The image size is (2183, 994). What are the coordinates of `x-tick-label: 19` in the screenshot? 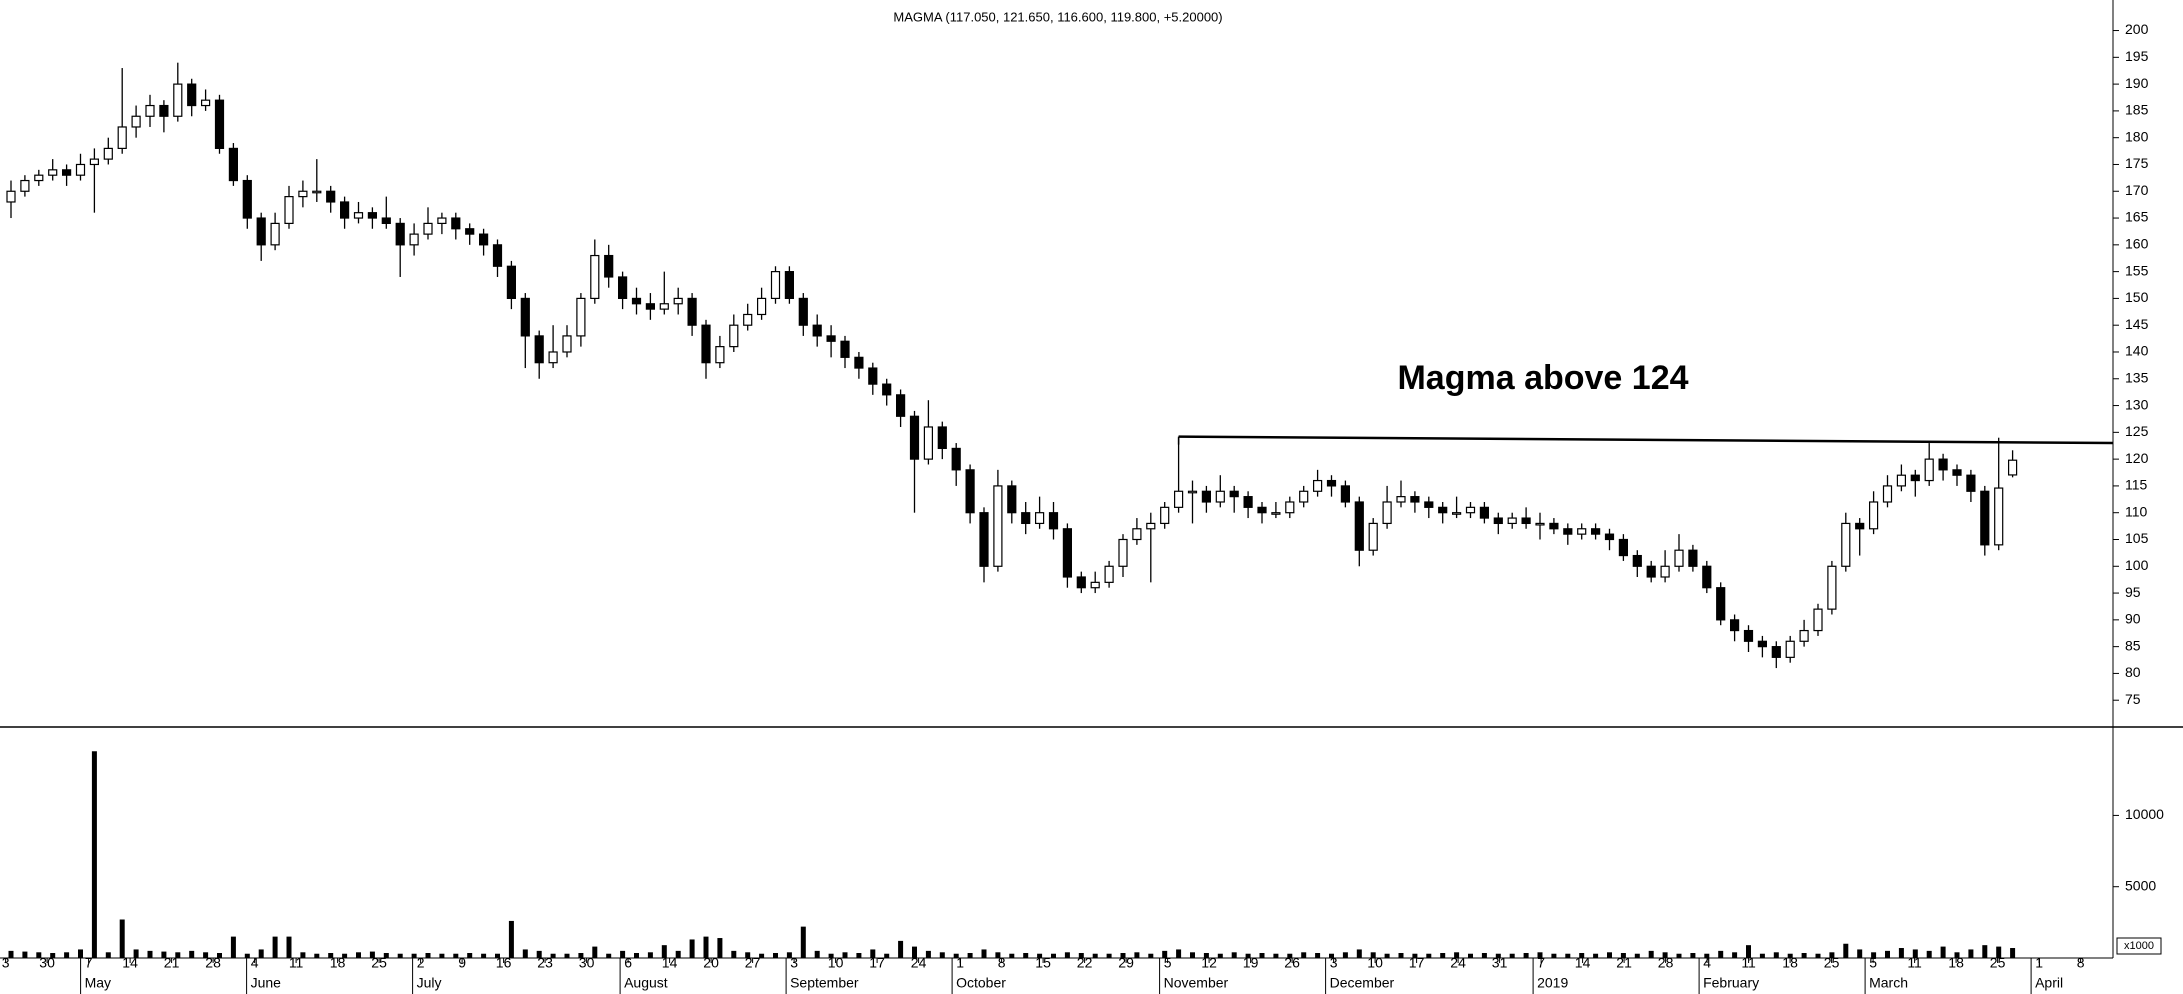 It's located at (1251, 963).